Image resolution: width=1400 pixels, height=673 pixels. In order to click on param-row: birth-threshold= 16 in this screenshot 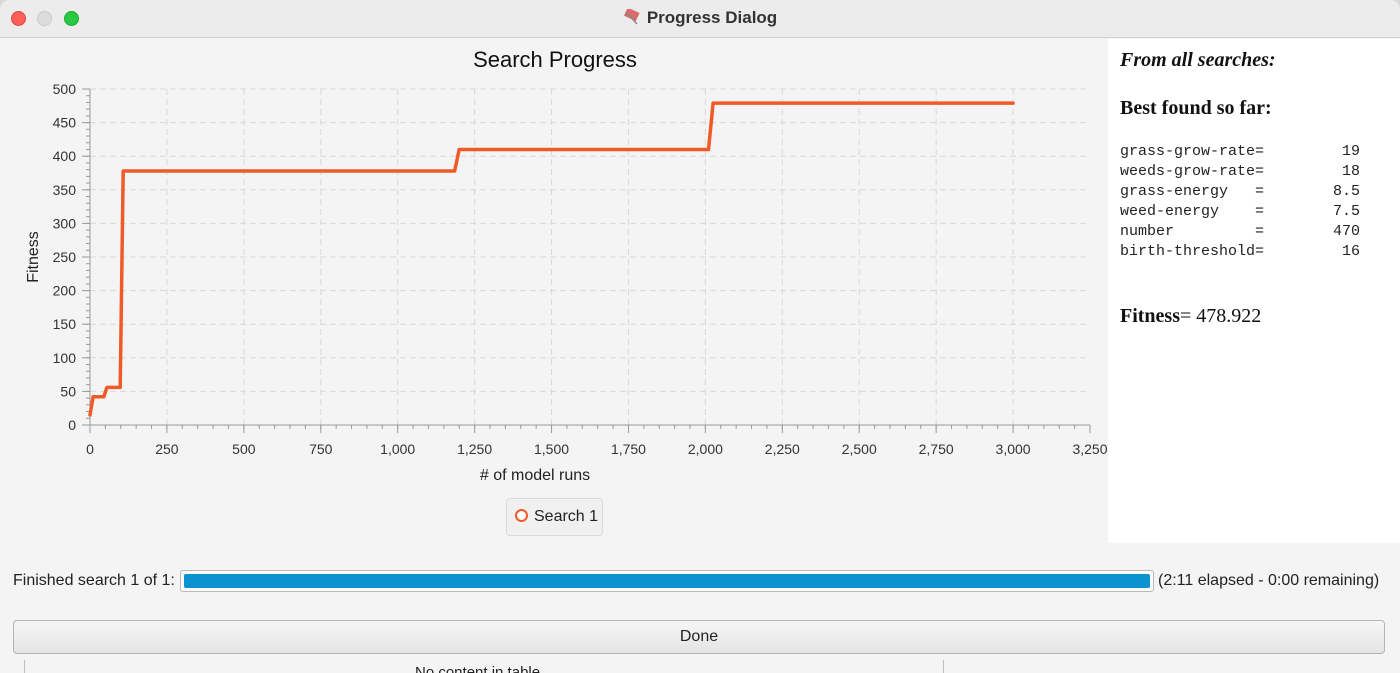, I will do `click(1240, 253)`.